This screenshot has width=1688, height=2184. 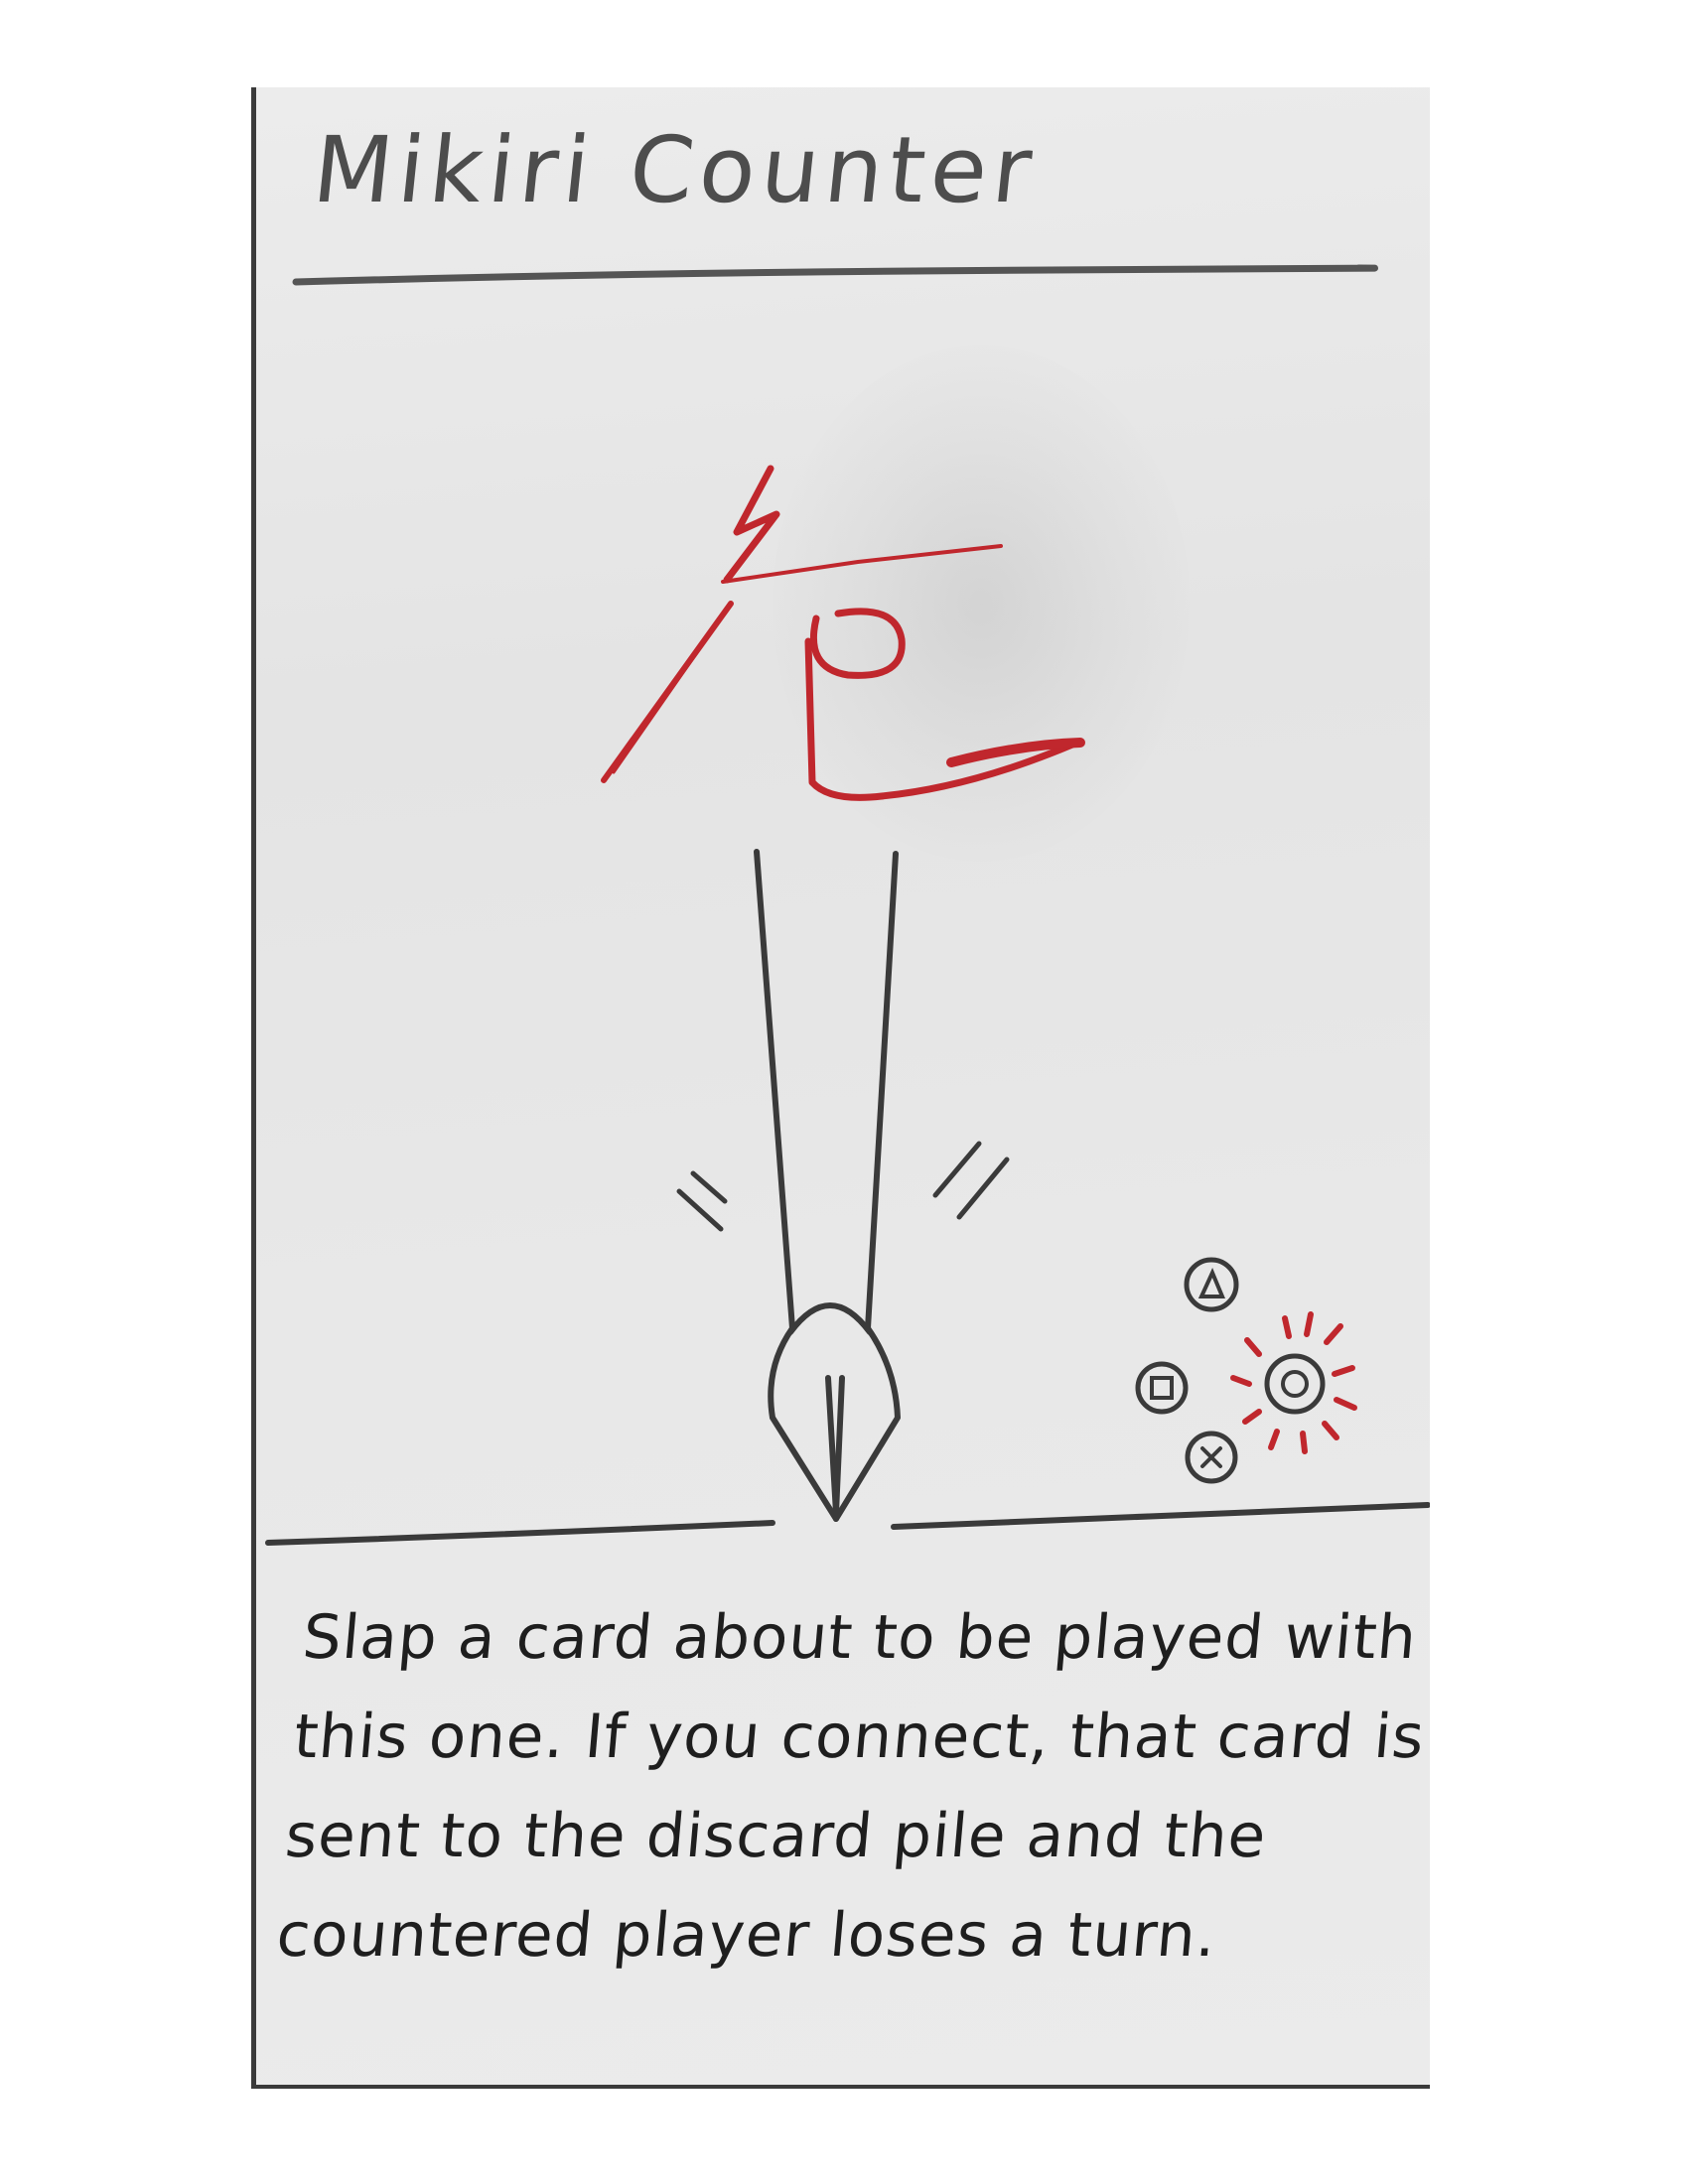 I want to click on motion-lines, so click(x=843, y=1186).